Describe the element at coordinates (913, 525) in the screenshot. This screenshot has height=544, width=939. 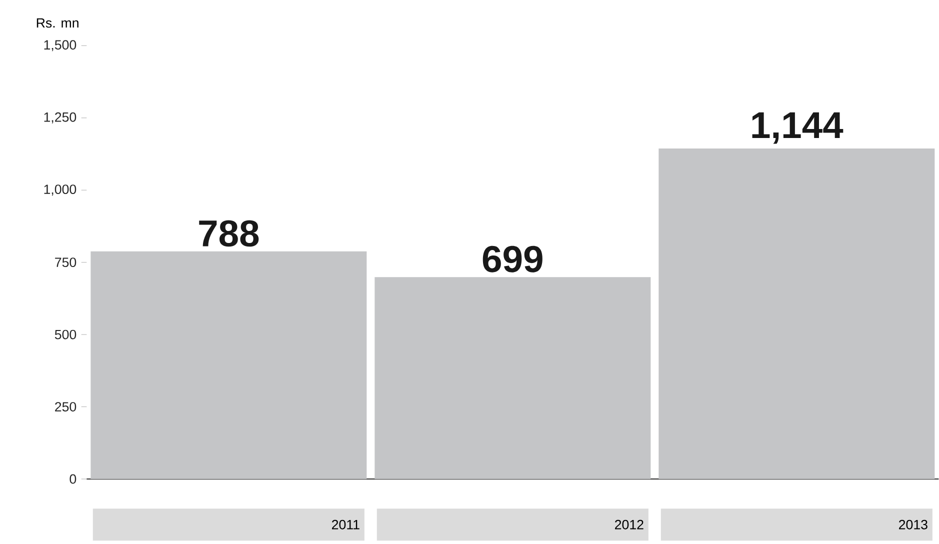
I see `x-tick-label: 2013` at that location.